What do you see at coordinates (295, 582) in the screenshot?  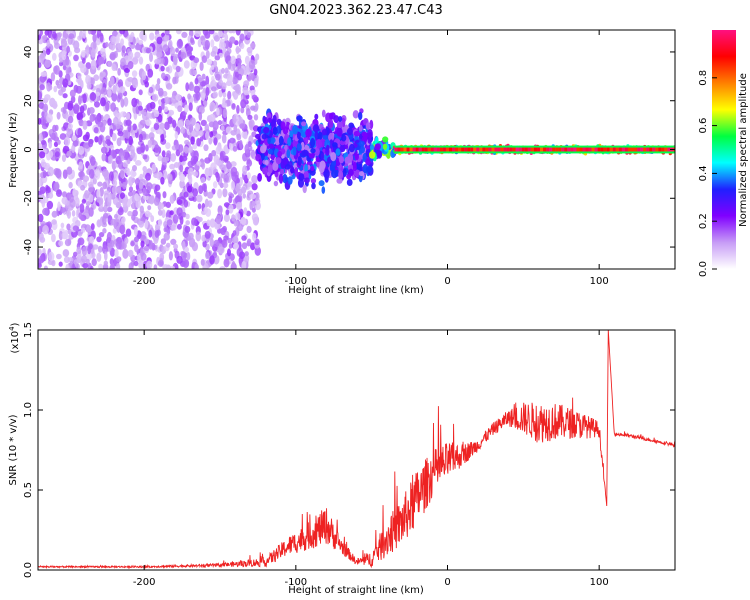 I see `x-tick-label: -100` at bounding box center [295, 582].